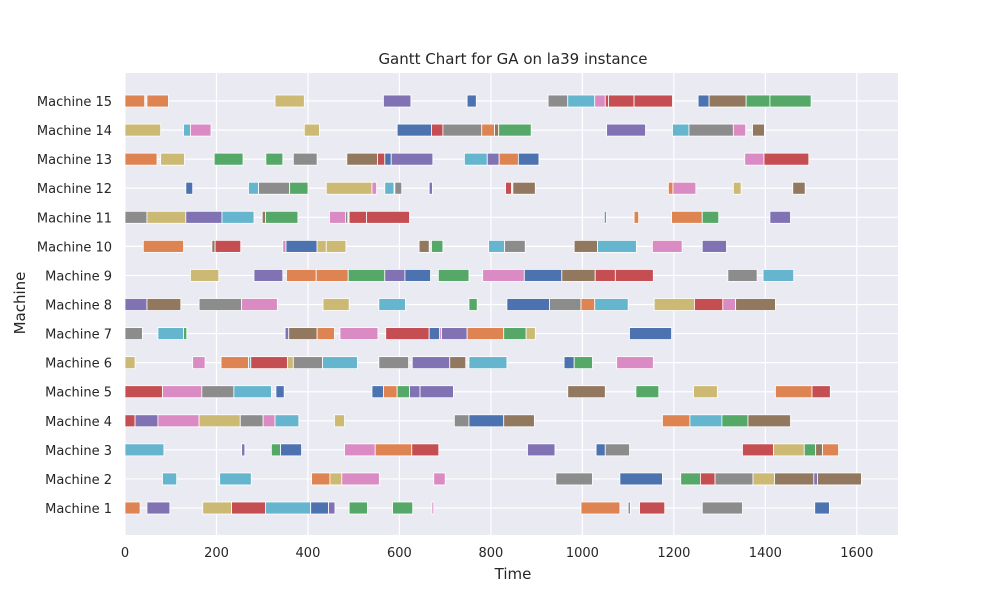  What do you see at coordinates (74, 102) in the screenshot?
I see `y-tick-label: Machine 15` at bounding box center [74, 102].